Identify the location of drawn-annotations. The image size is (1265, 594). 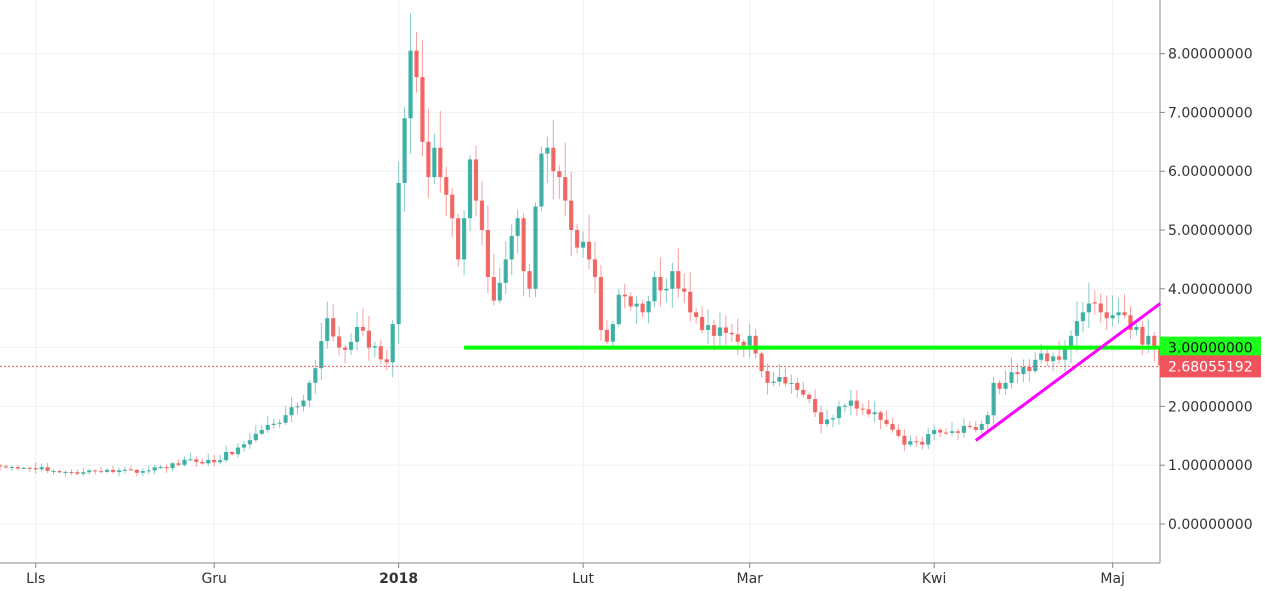
(833, 372).